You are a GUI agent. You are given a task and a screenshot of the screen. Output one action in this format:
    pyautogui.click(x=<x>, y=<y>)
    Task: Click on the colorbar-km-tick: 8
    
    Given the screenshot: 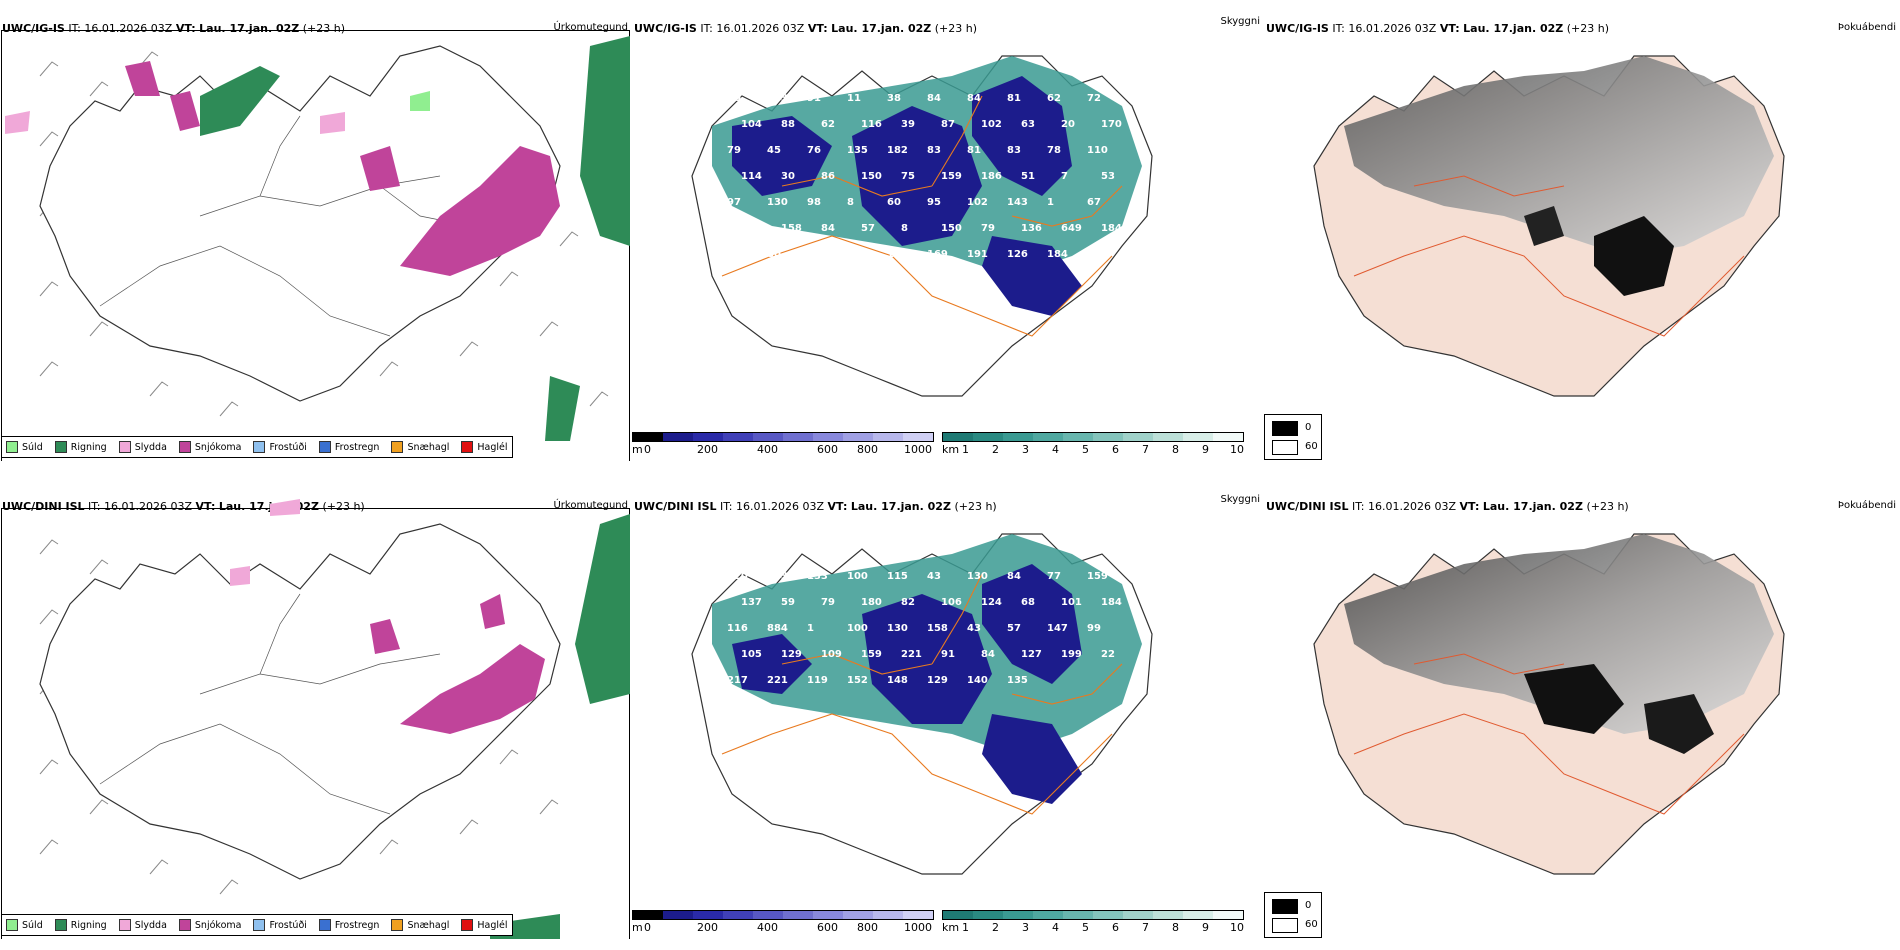 What is the action you would take?
    pyautogui.click(x=1175, y=927)
    